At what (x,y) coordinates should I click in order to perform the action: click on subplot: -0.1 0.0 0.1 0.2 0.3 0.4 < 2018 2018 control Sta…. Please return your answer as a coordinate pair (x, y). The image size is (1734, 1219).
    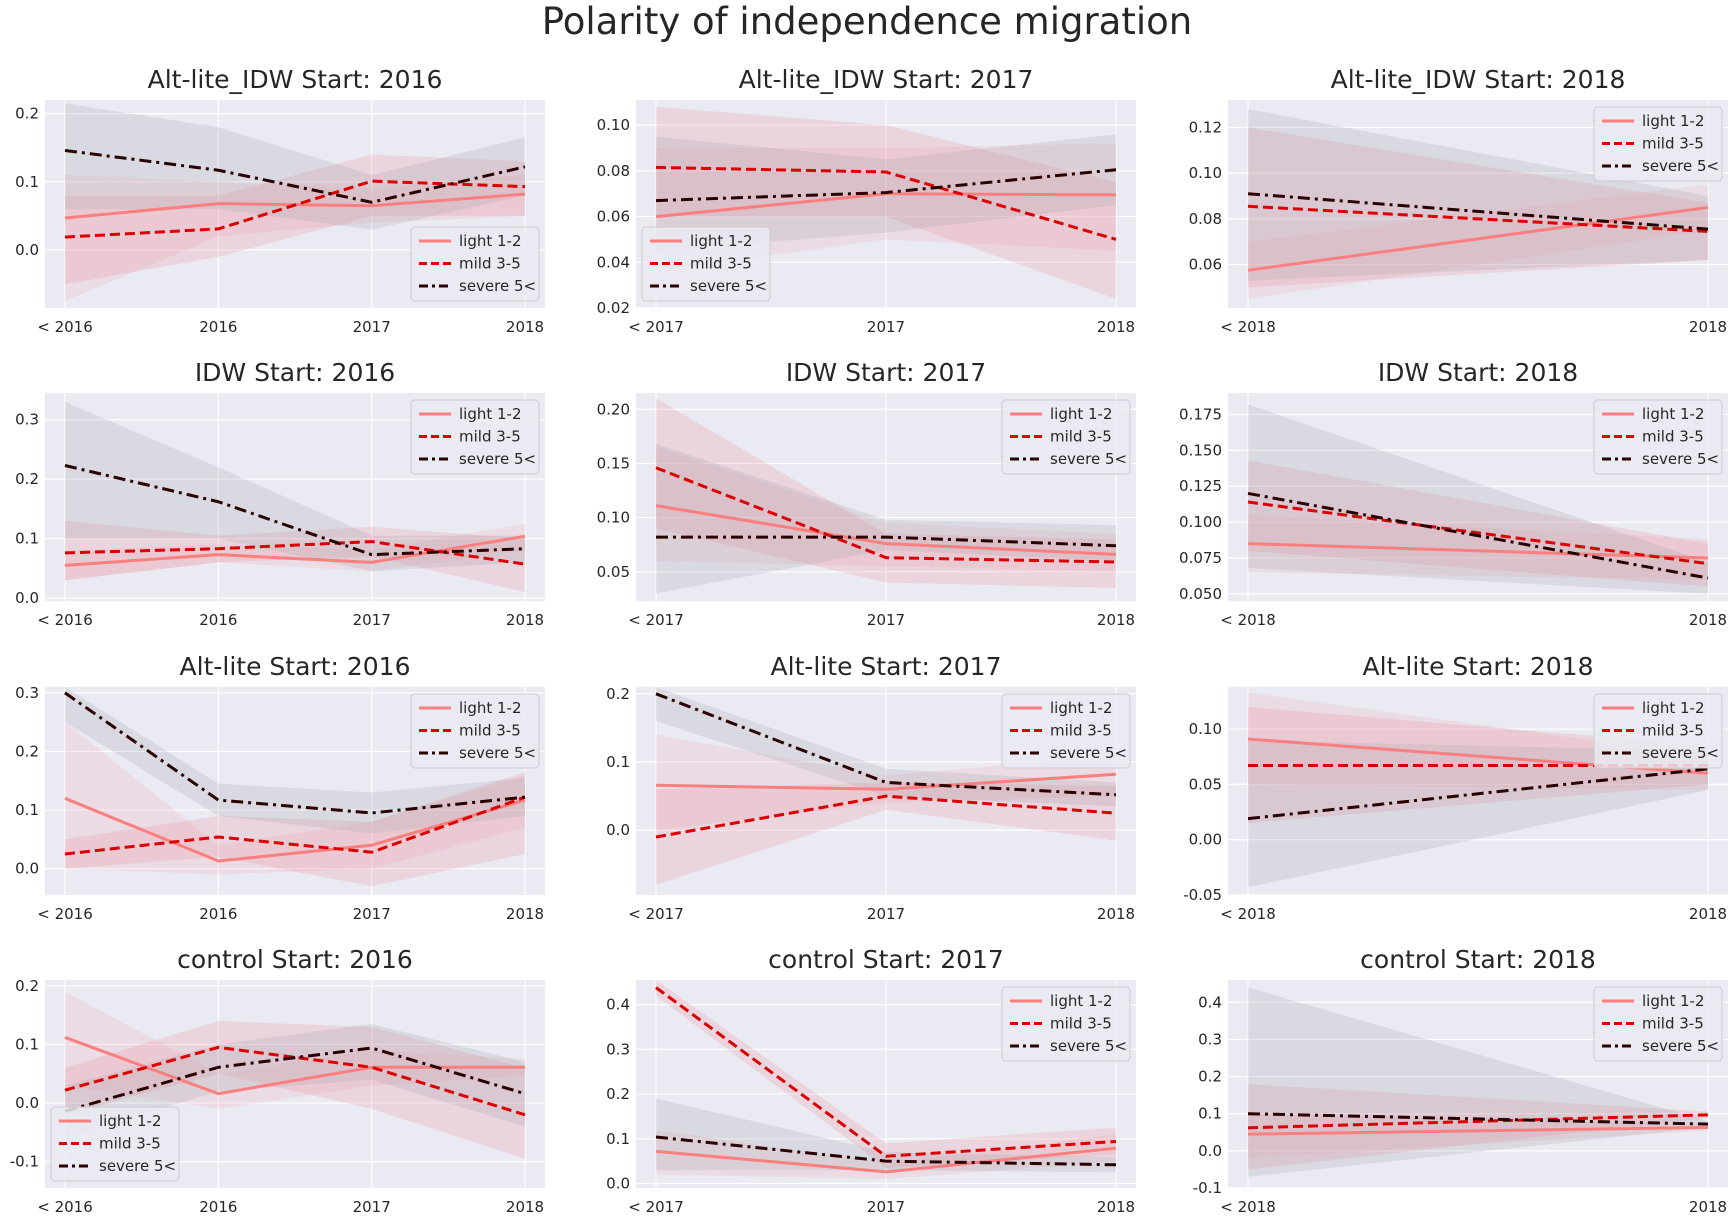
    Looking at the image, I should click on (1460, 1080).